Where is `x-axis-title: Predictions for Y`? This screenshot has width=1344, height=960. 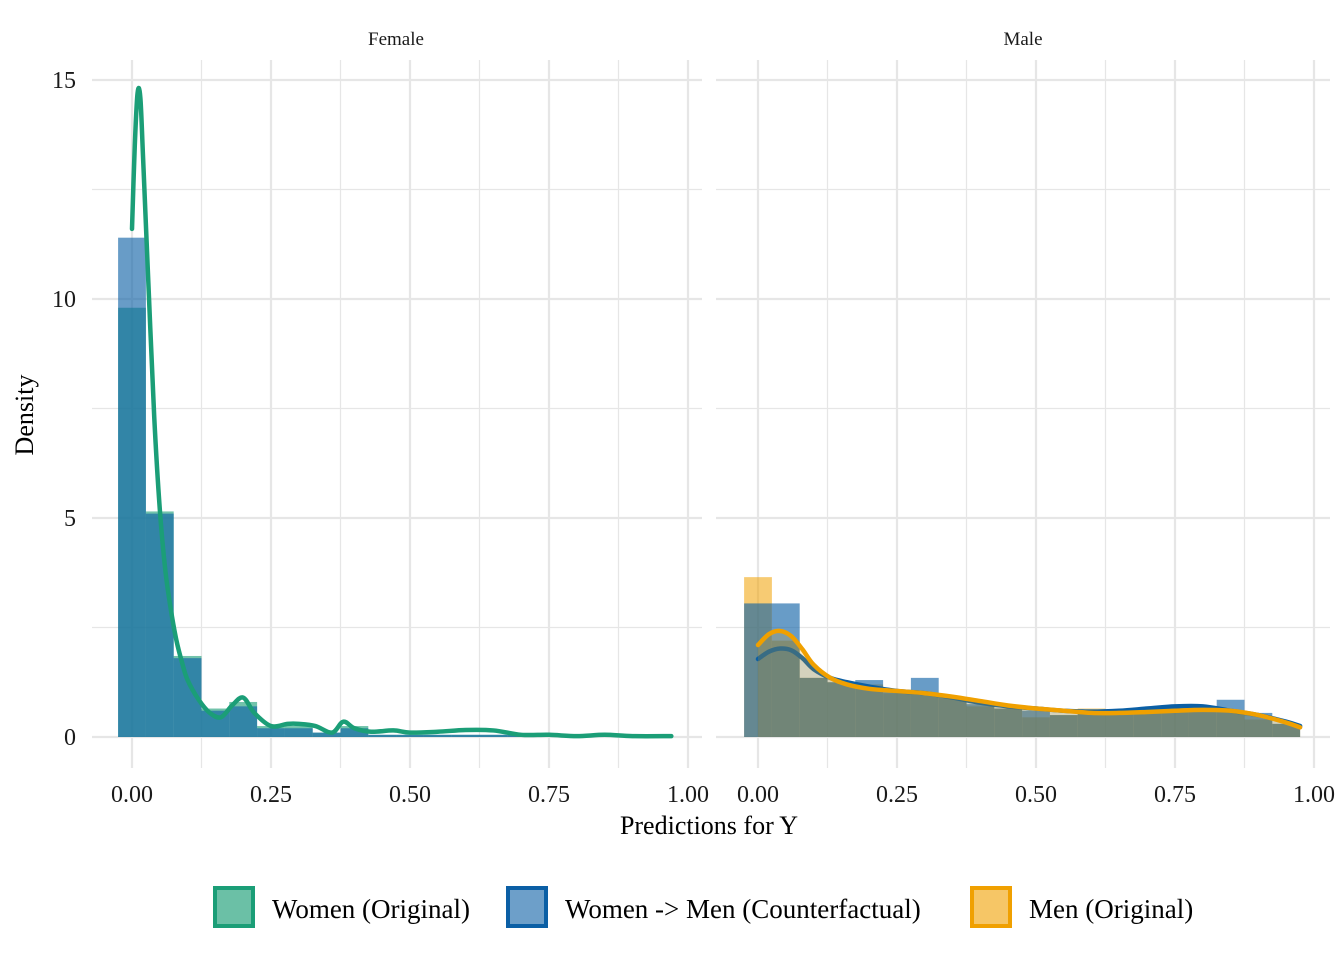 x-axis-title: Predictions for Y is located at coordinates (709, 825).